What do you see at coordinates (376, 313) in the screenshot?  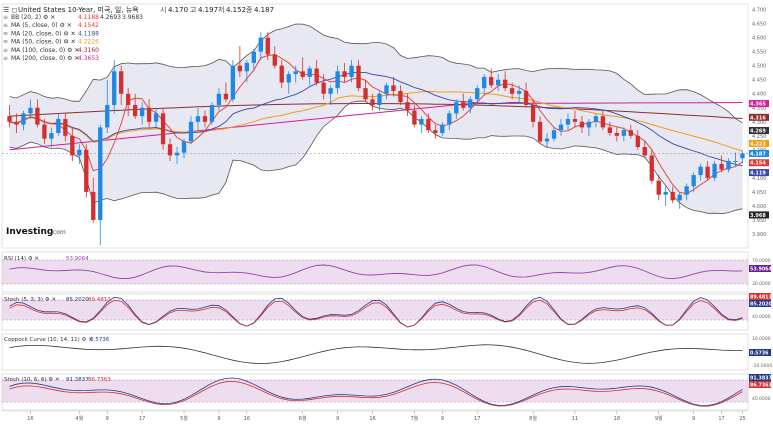 I see `stoch1-d-line` at bounding box center [376, 313].